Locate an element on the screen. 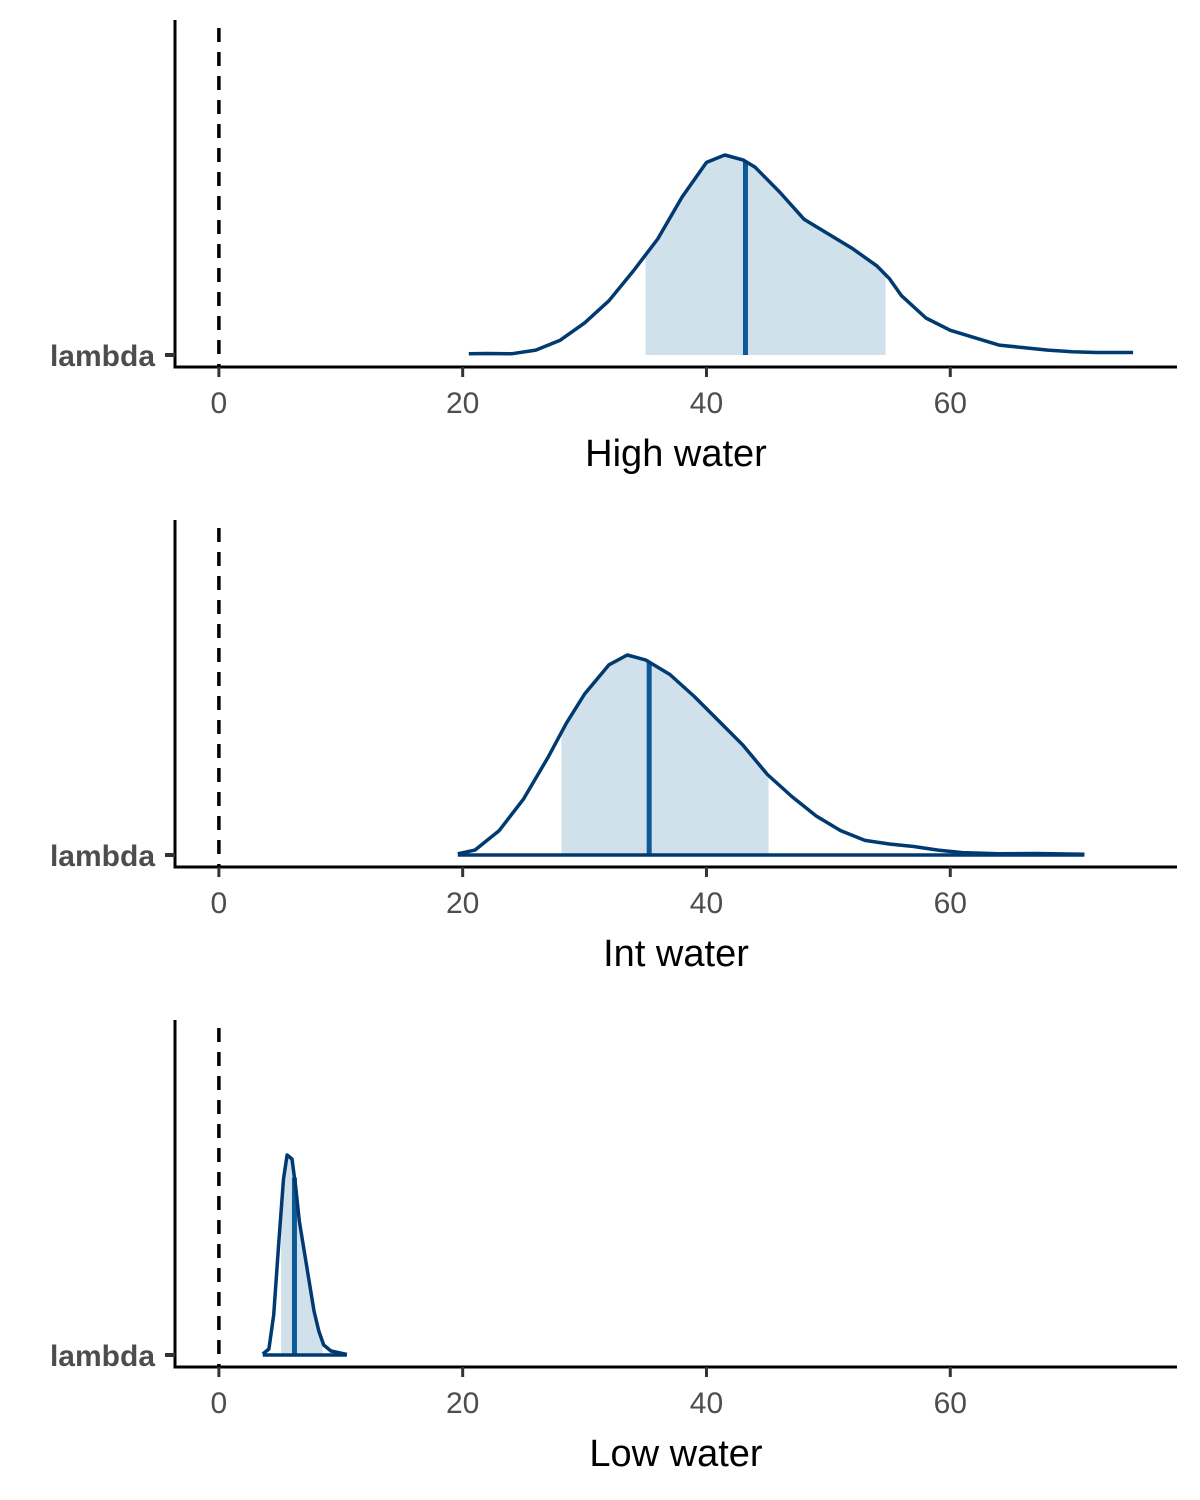 The height and width of the screenshot is (1500, 1200). x-axis-title: High water is located at coordinates (676, 454).